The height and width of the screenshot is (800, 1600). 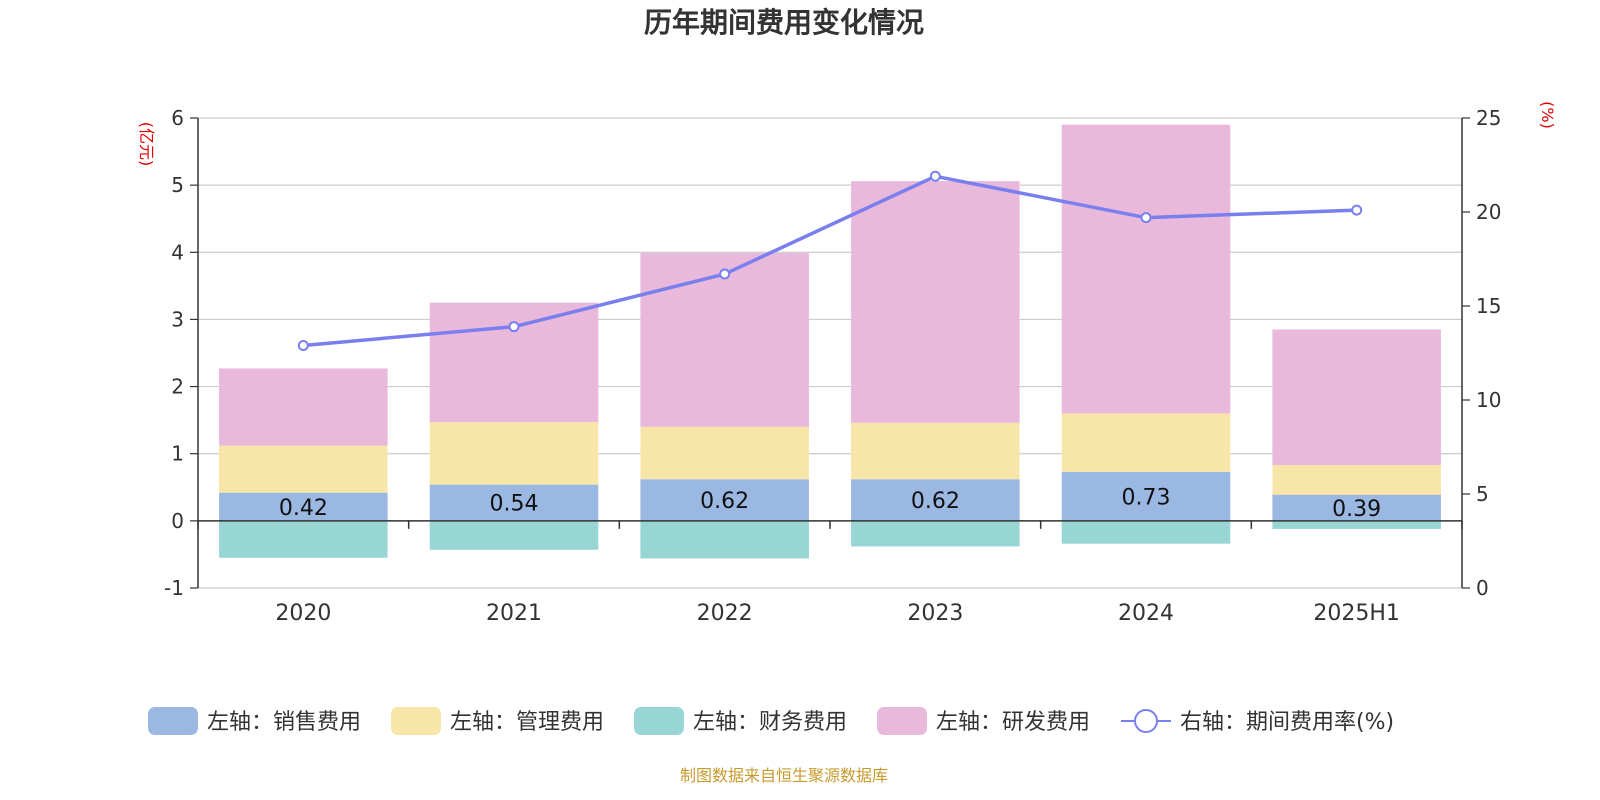 What do you see at coordinates (784, 22) in the screenshot?
I see `chart-title: 历年期间费用变化情况` at bounding box center [784, 22].